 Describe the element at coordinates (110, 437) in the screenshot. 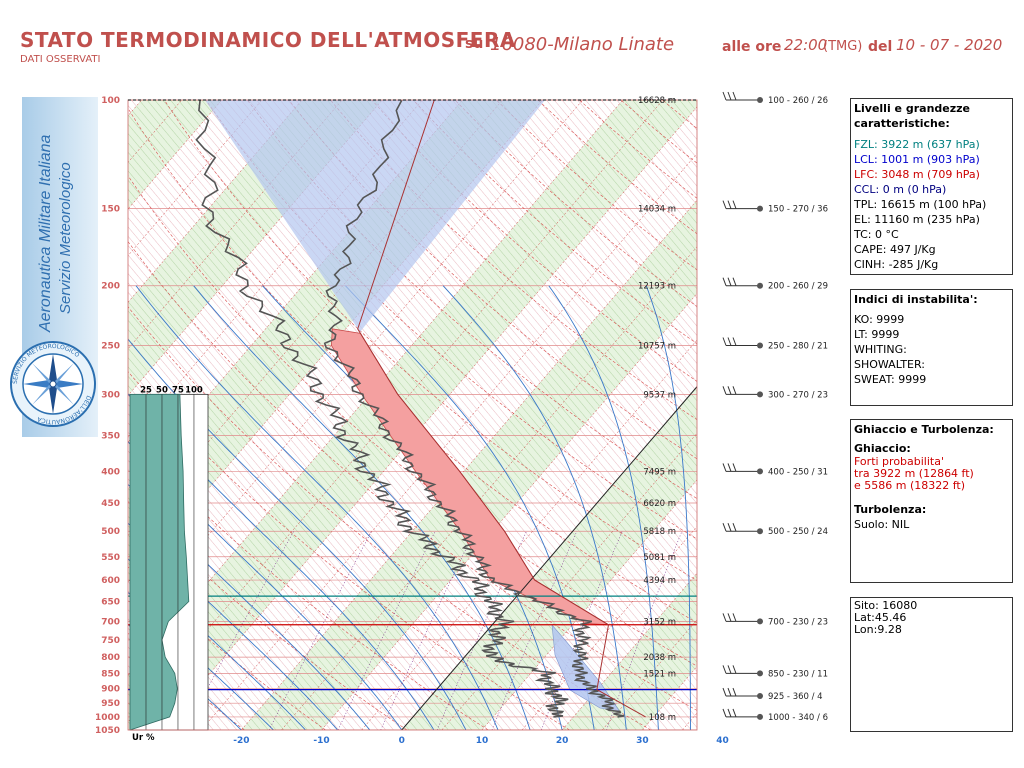

I see `pressure-tick-label: 350` at that location.